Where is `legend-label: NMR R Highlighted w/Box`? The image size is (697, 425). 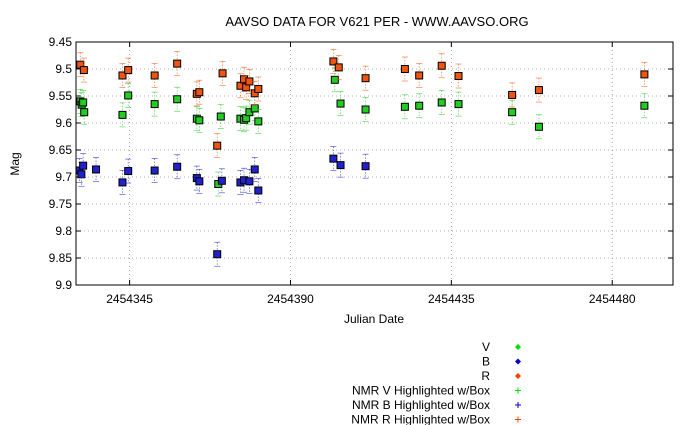 legend-label: NMR R Highlighted w/Box is located at coordinates (420, 419).